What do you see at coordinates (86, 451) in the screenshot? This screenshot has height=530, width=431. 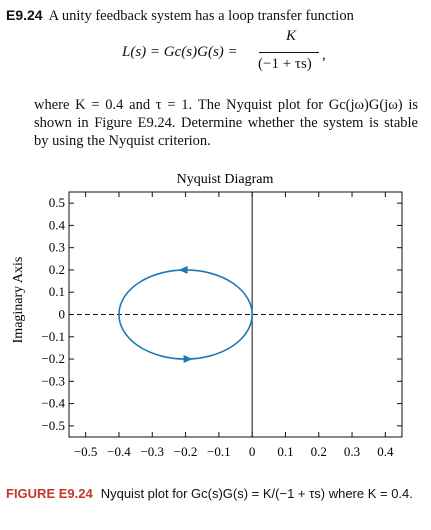 I see `x-tick-label: −0.5` at bounding box center [86, 451].